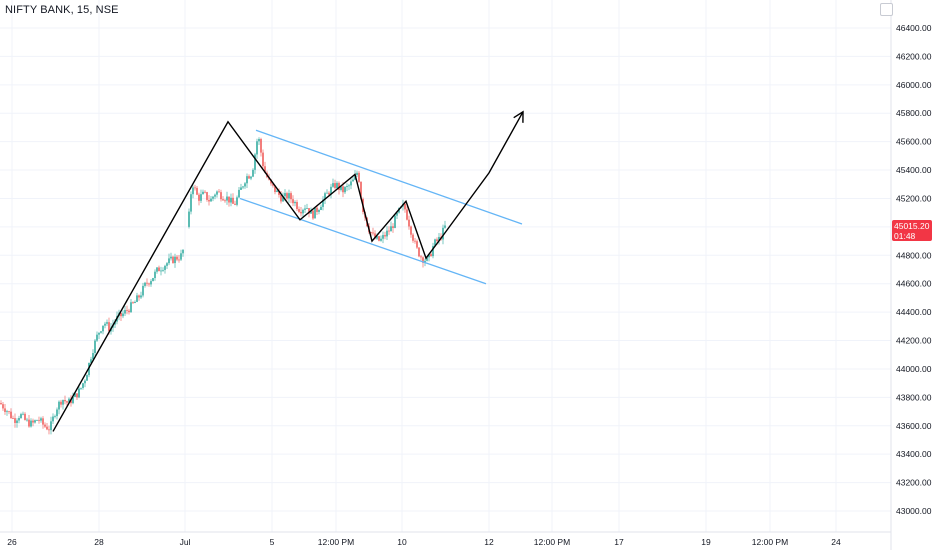  What do you see at coordinates (914, 56) in the screenshot?
I see `y-tick-label: 46200.00` at bounding box center [914, 56].